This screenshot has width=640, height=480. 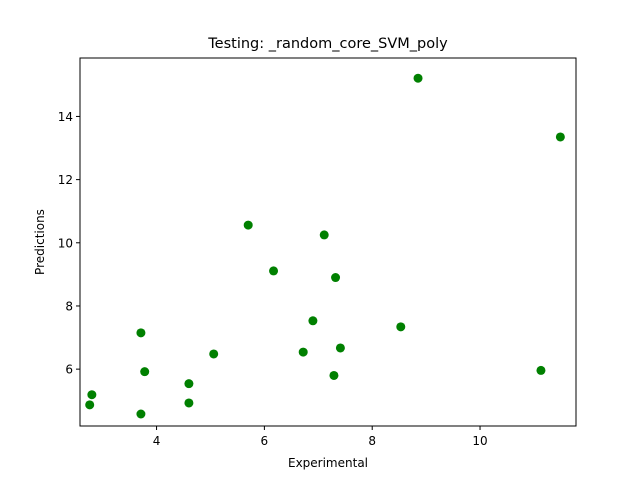 What do you see at coordinates (65, 180) in the screenshot?
I see `y-tick-label: 12` at bounding box center [65, 180].